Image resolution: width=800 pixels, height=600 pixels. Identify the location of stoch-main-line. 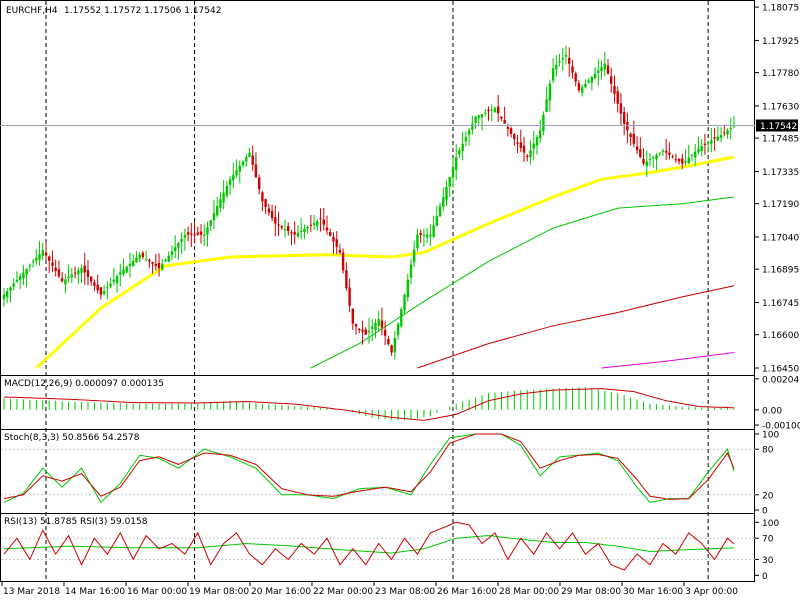
(369, 468).